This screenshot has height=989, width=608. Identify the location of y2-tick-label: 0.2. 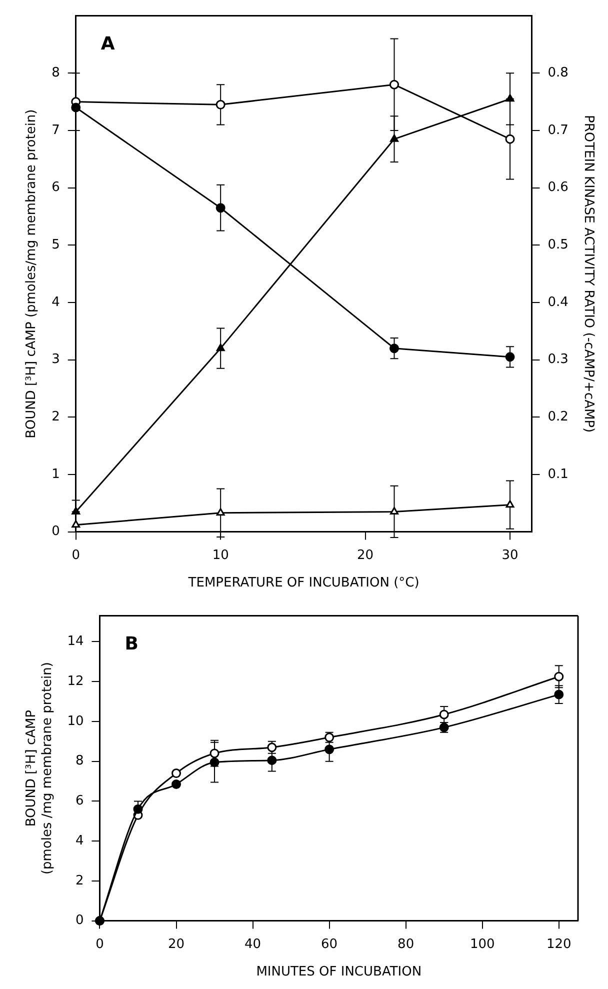
(558, 417).